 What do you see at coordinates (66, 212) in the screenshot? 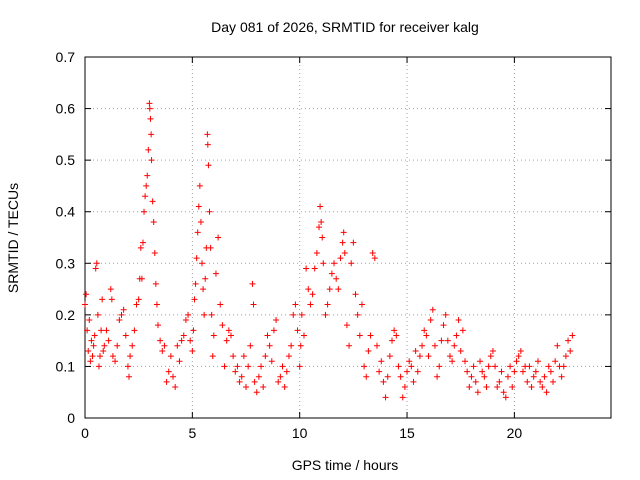
I see `y-tick-label: 0.4` at bounding box center [66, 212].